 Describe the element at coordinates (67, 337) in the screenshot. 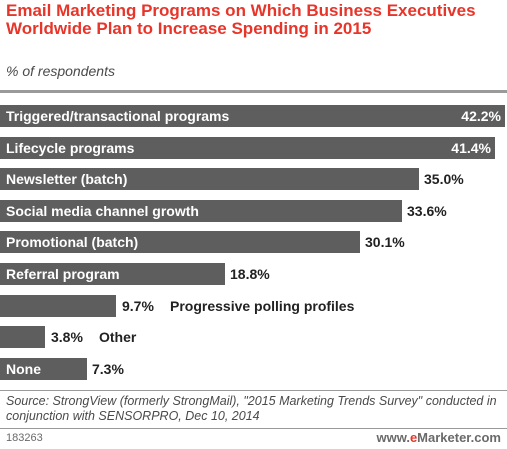

I see `bar-value: 3.8%` at that location.